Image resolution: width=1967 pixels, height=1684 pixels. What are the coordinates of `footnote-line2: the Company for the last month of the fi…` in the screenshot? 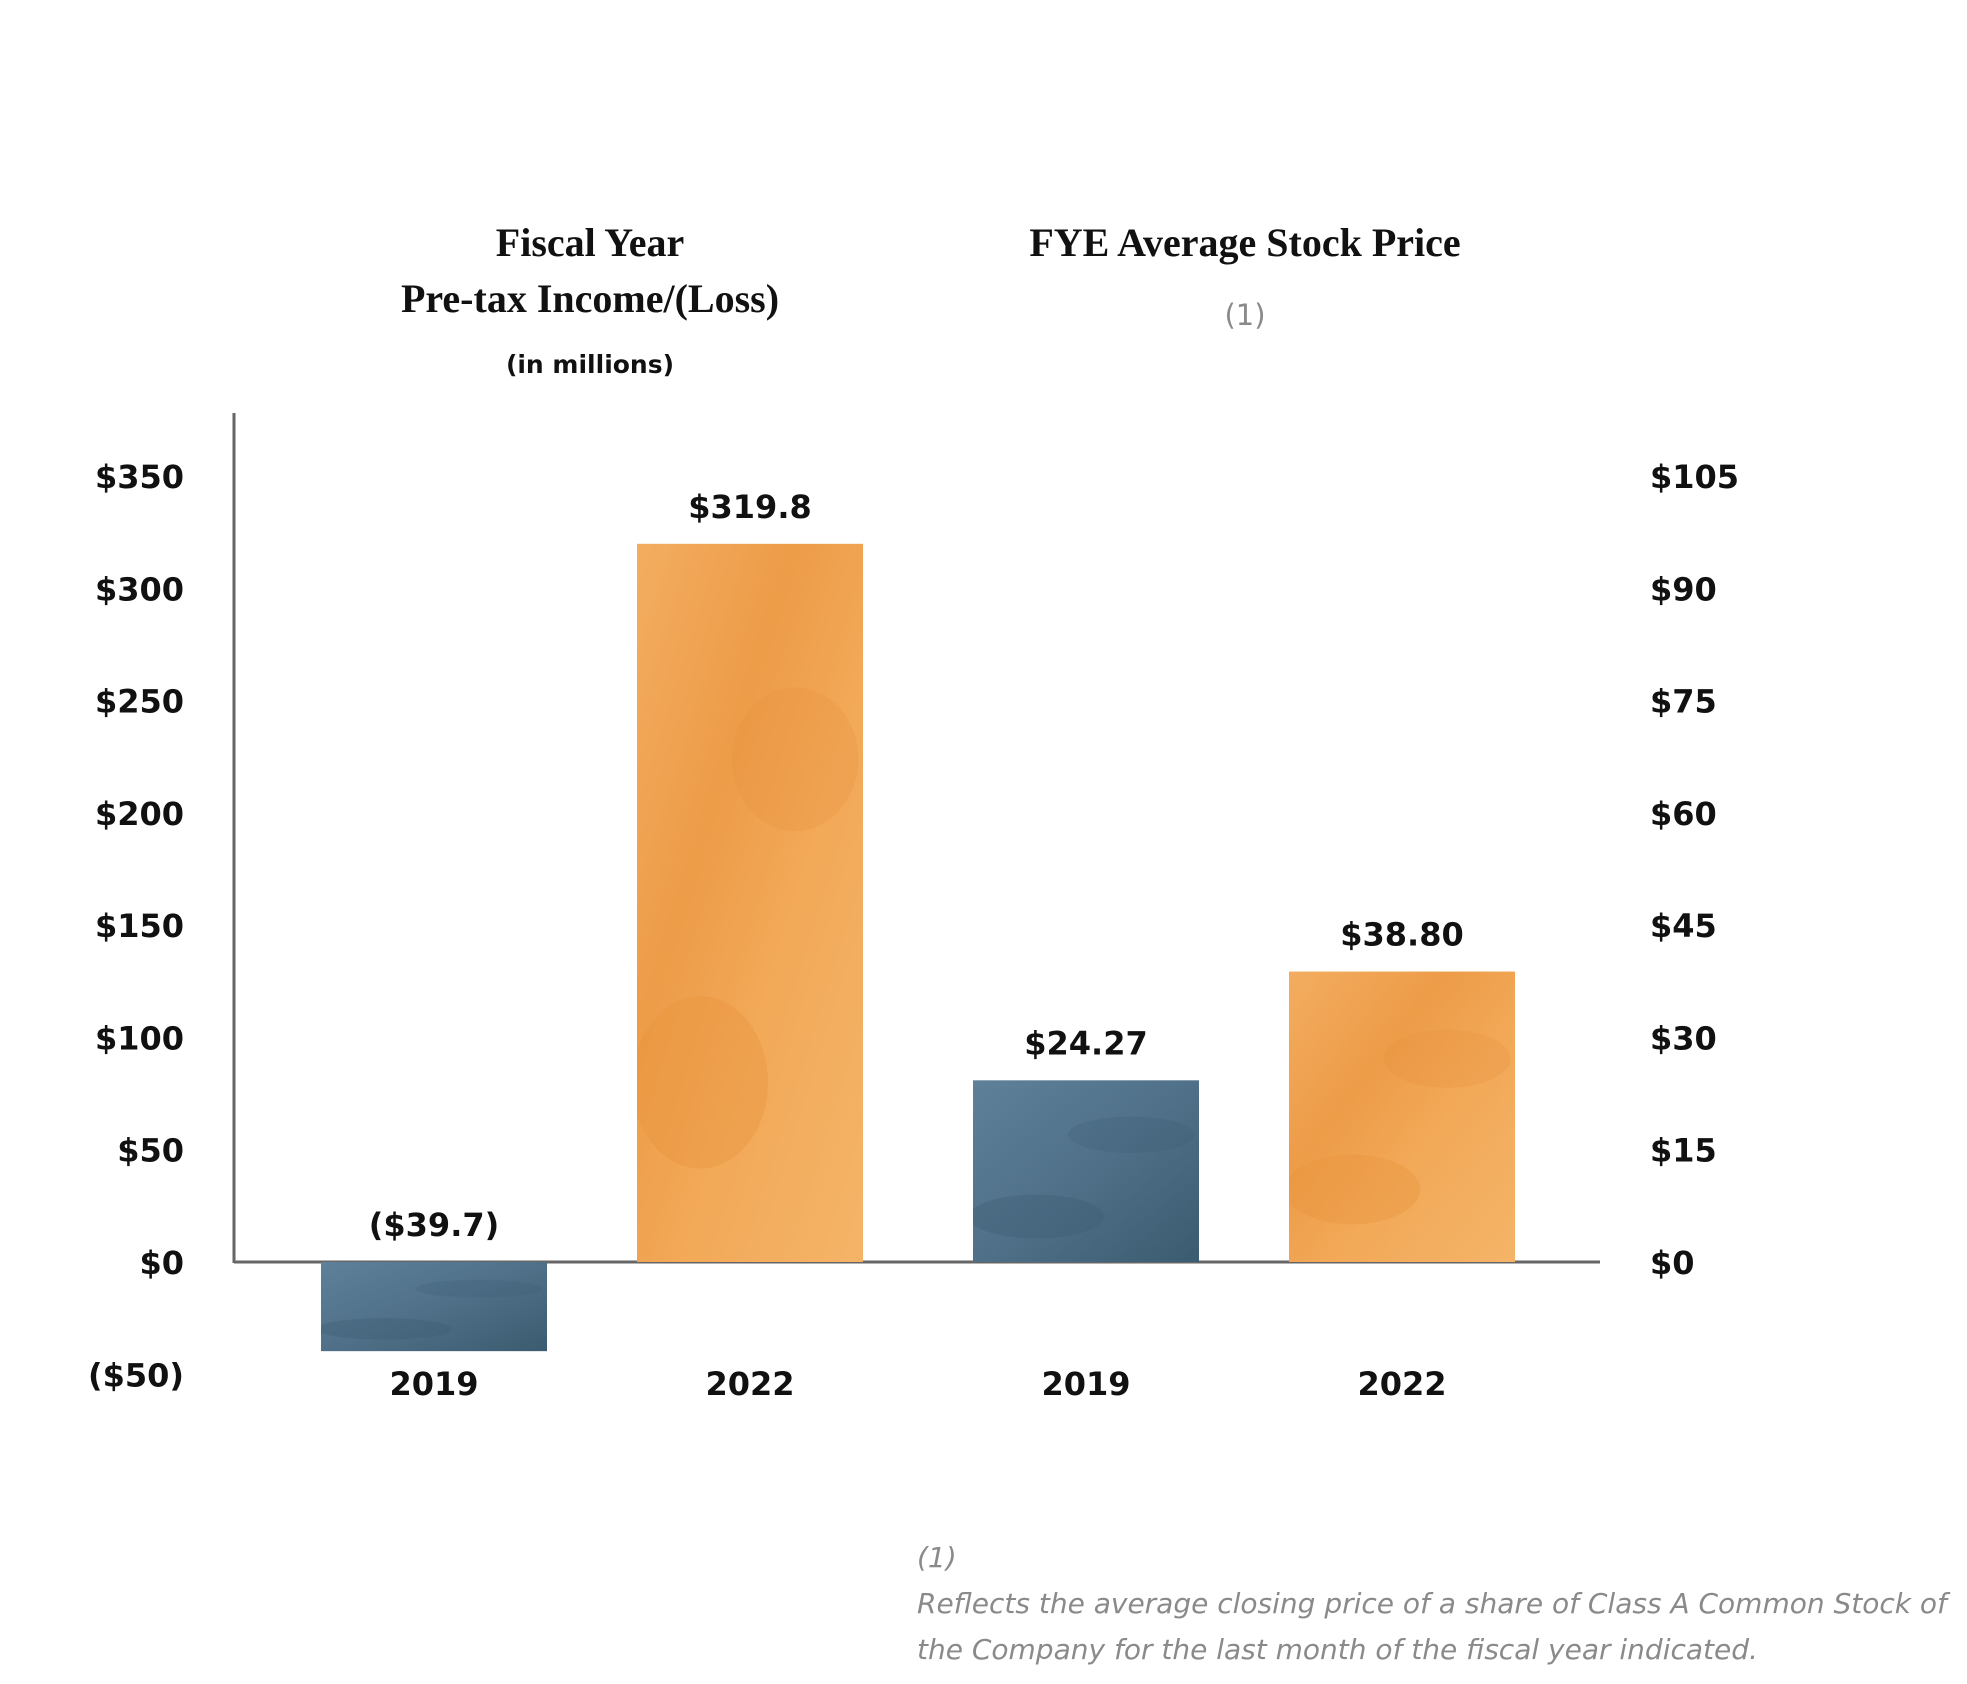 It's located at (1337, 1649).